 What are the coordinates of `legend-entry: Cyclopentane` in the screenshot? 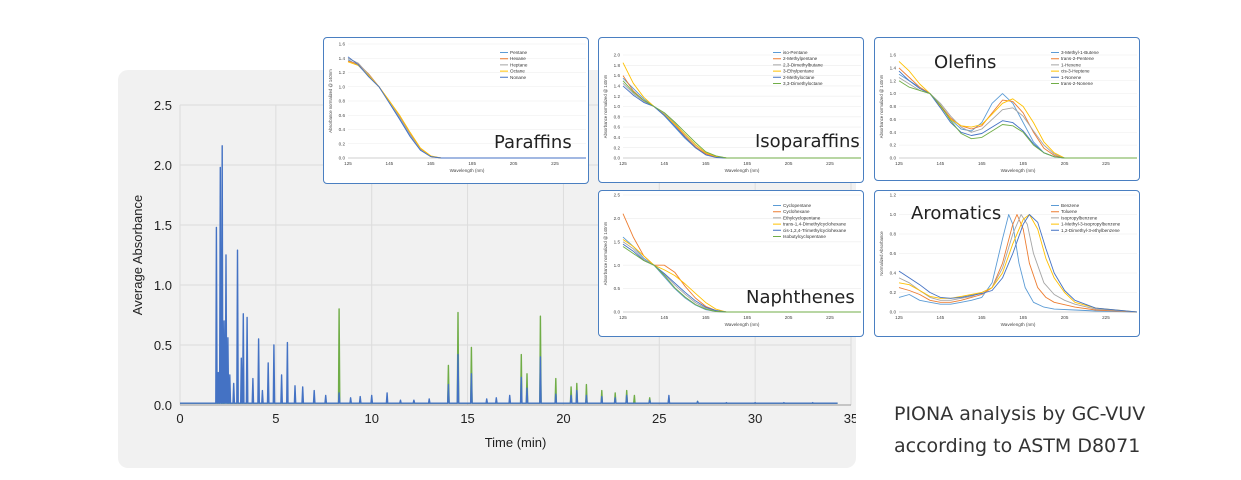 It's located at (797, 205).